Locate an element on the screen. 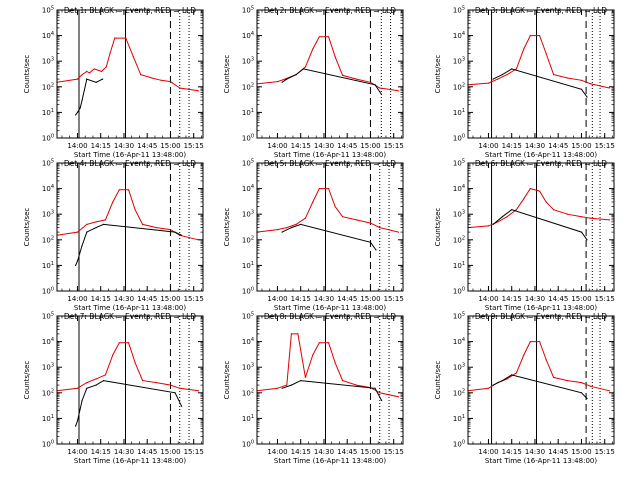 The width and height of the screenshot is (640, 480). panel-title: Det 3: BLACK = Events, RED = LLD is located at coordinates (541, 10).